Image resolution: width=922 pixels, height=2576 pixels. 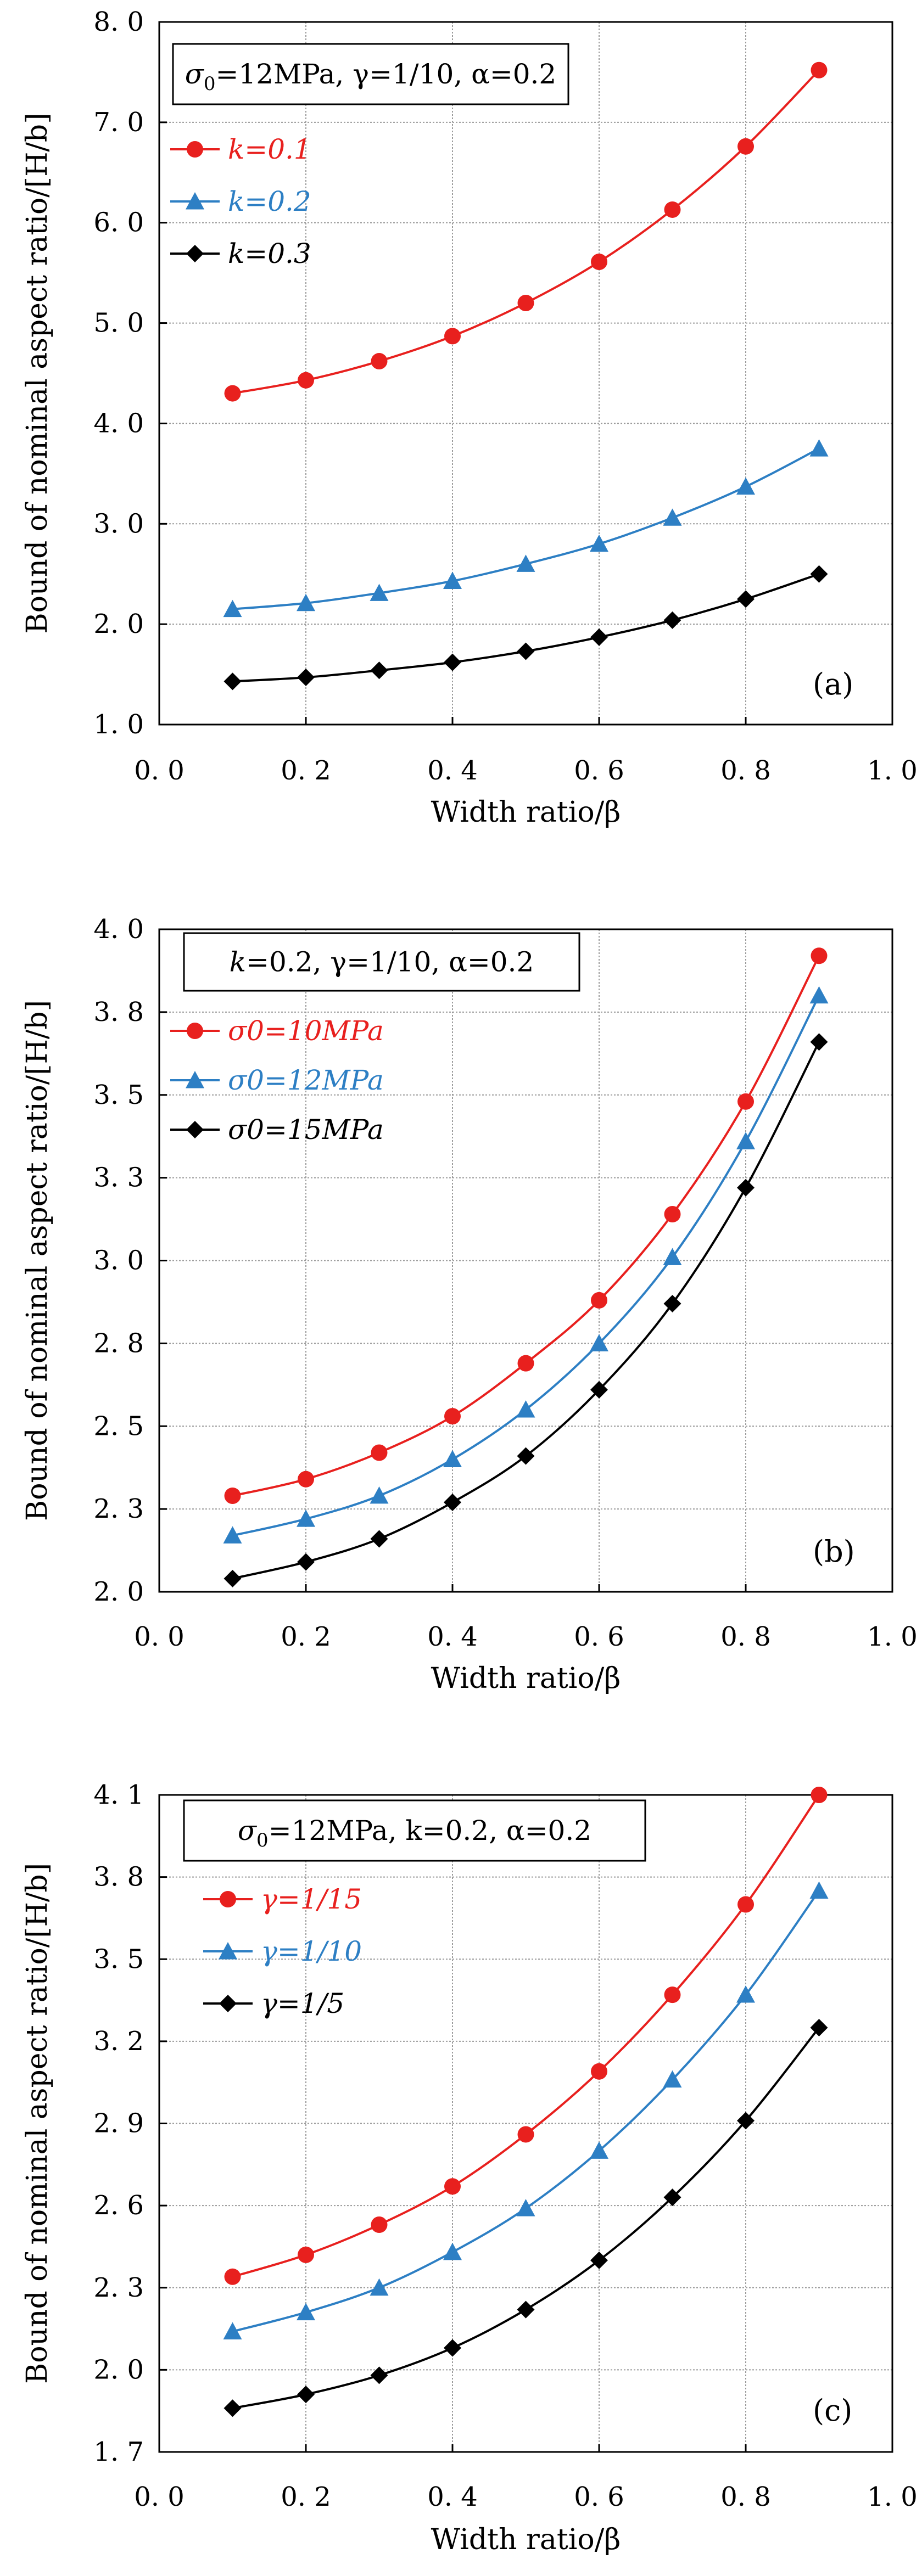 What do you see at coordinates (118, 2452) in the screenshot?
I see `y-tick-label: 1. 7` at bounding box center [118, 2452].